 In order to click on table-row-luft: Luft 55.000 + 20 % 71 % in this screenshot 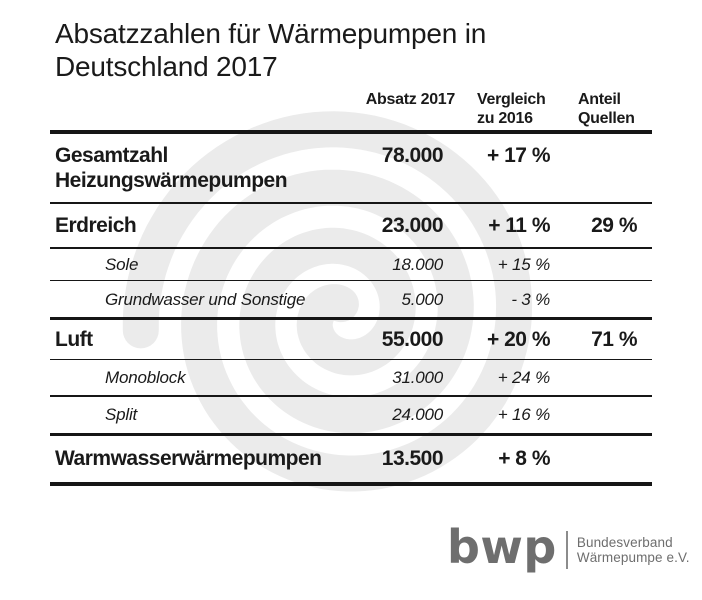, I will do `click(351, 339)`.